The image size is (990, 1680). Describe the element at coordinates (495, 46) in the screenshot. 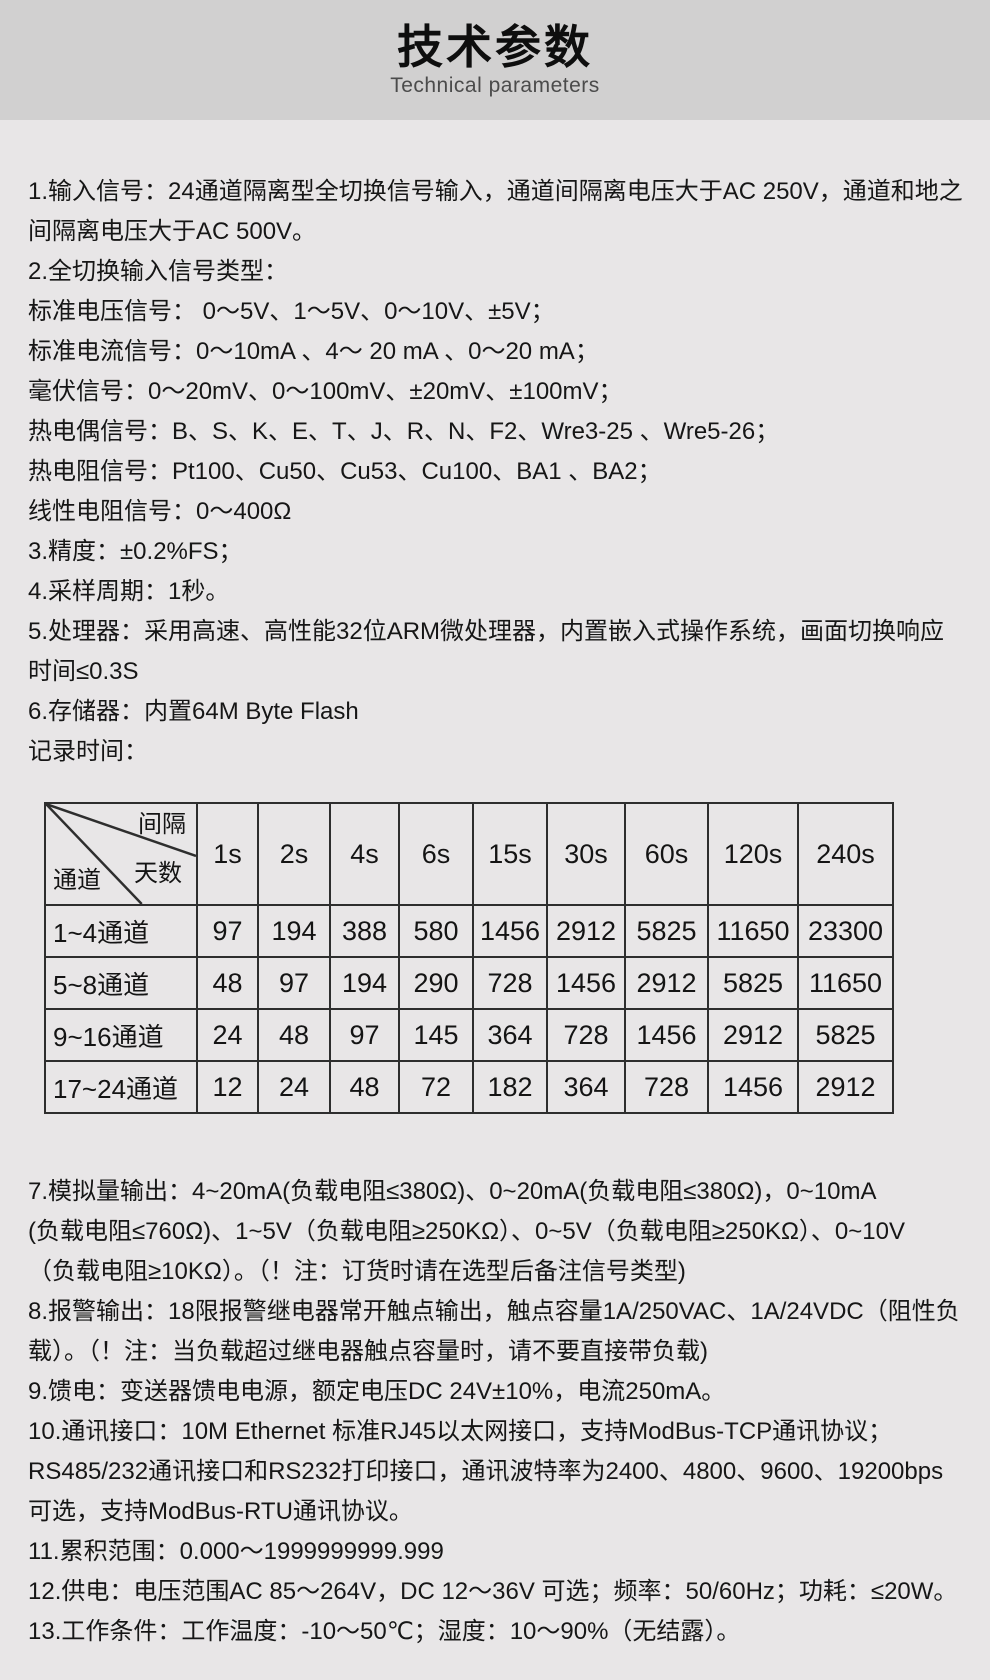

I see `page-title: 技术参数` at that location.